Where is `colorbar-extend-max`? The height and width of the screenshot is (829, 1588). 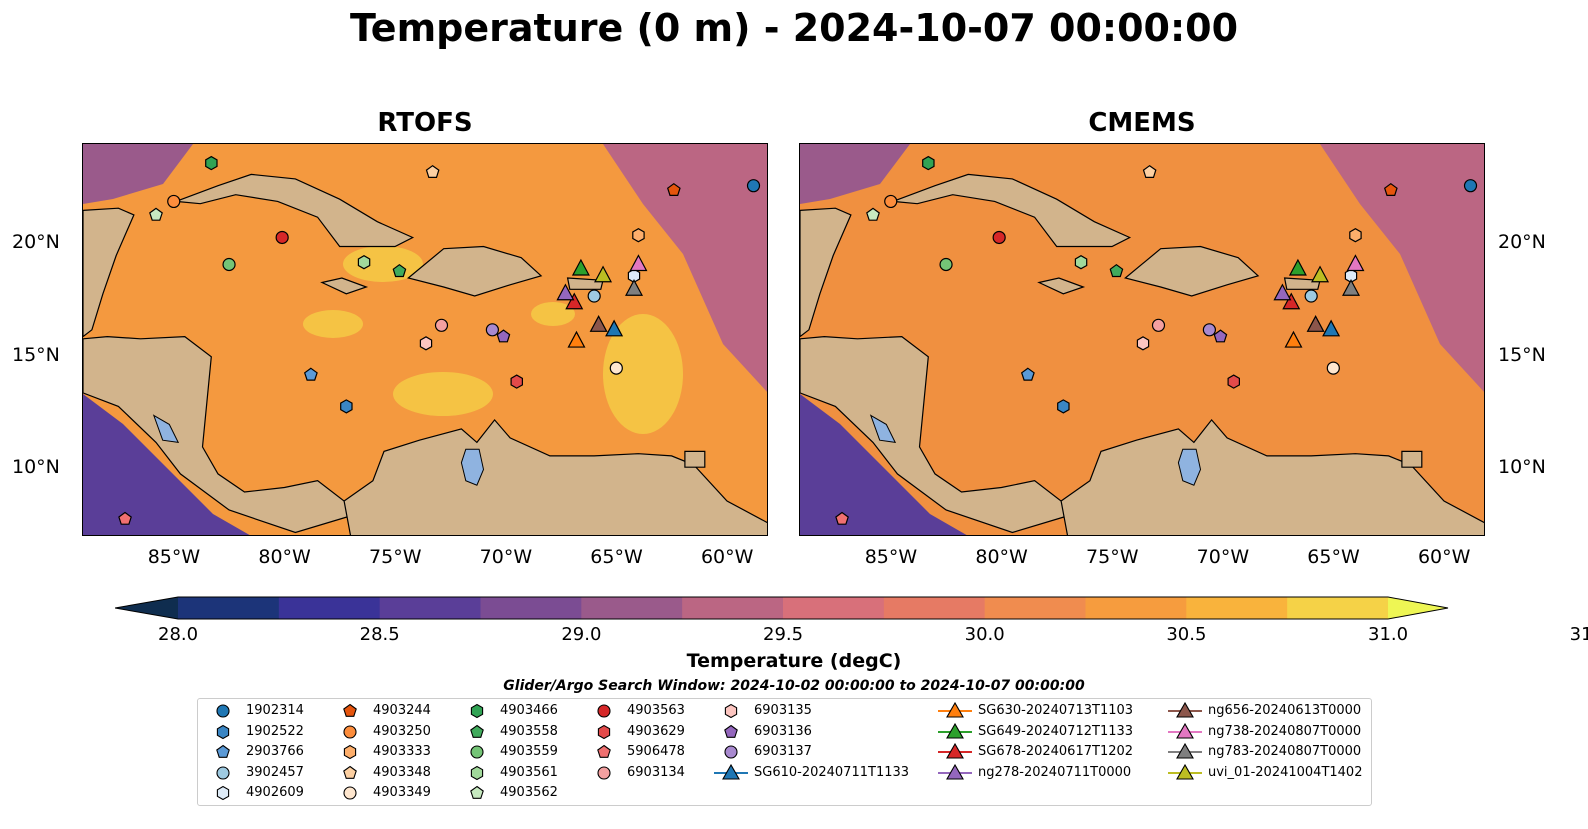
colorbar-extend-max is located at coordinates (1418, 608).